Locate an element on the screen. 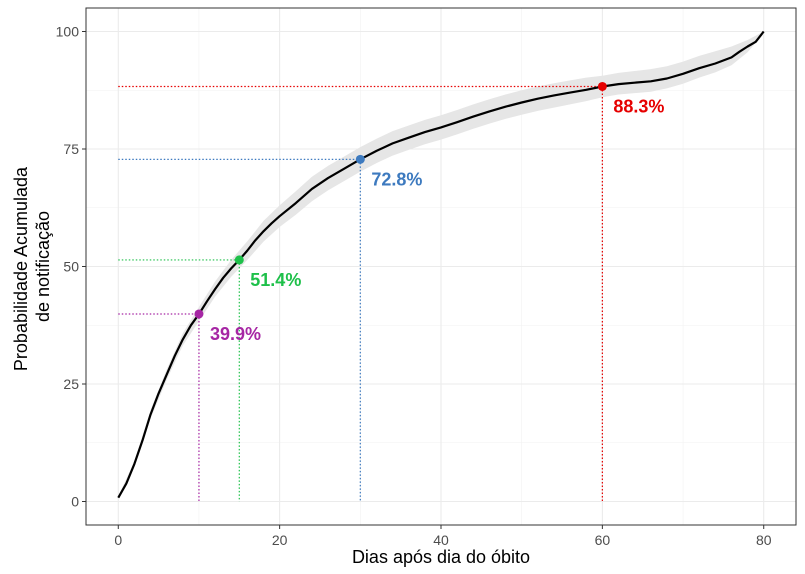 Image resolution: width=805 pixels, height=574 pixels. y-axis-title-line-2: de notificação is located at coordinates (43, 266).